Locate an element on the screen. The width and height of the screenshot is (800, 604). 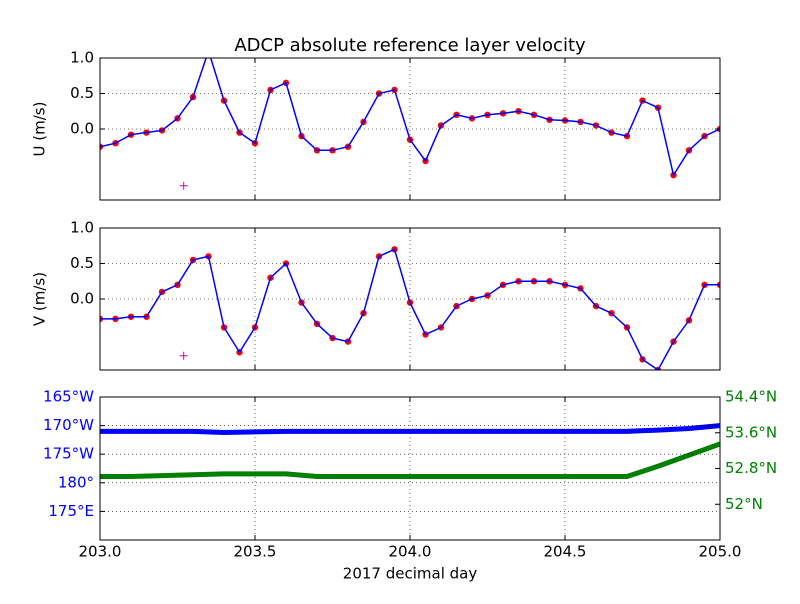
y2-tick-label: 52°N is located at coordinates (744, 504).